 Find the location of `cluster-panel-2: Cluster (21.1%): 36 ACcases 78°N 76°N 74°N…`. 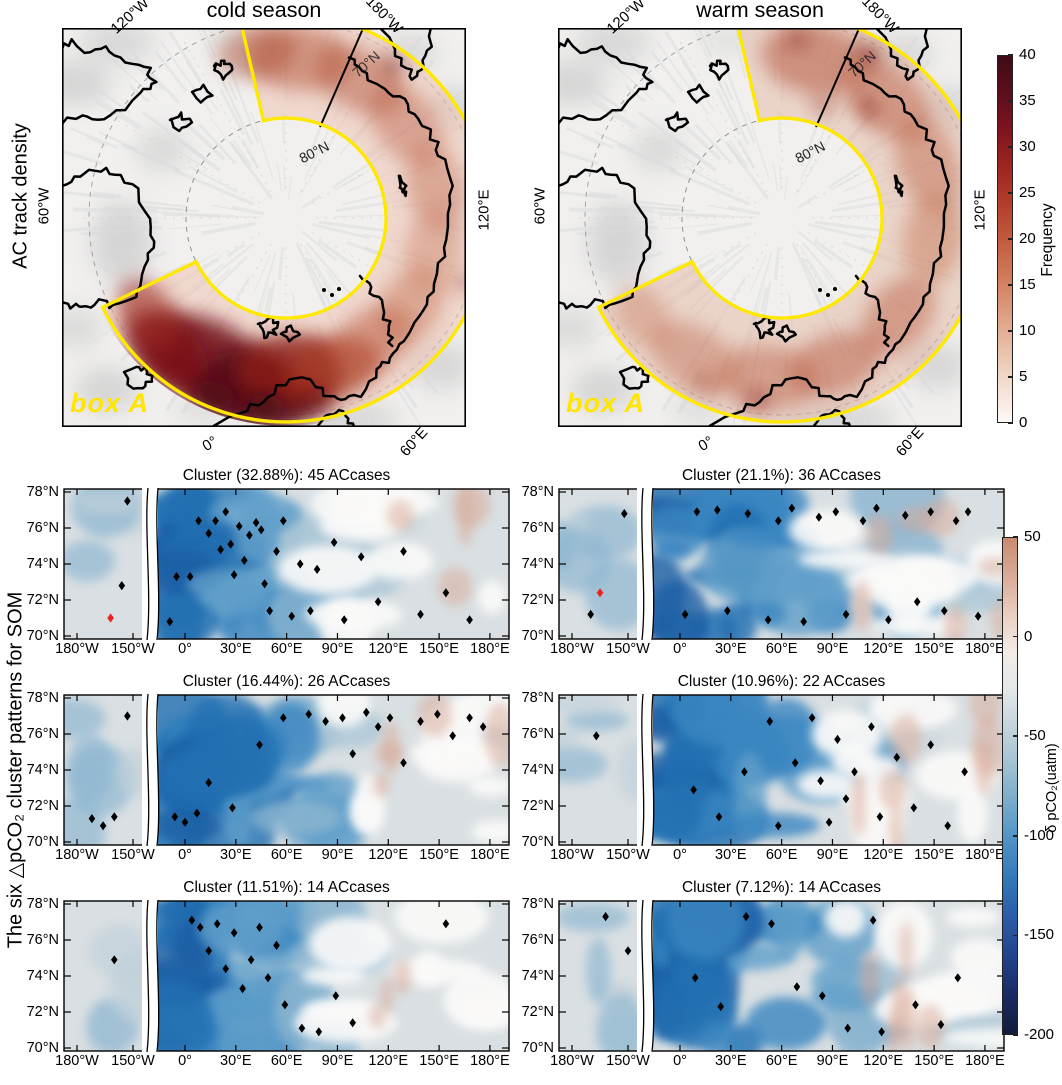

cluster-panel-2: Cluster (21.1%): 36 ACcases 78°N 76°N 74°N… is located at coordinates (763, 562).